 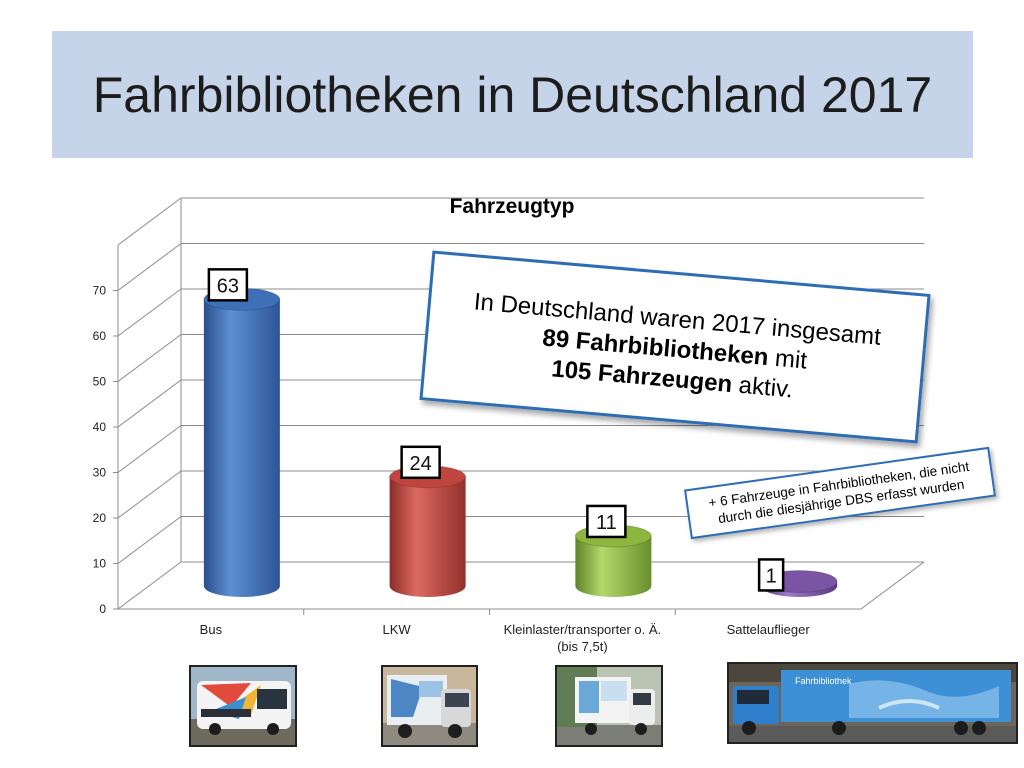 I want to click on x-category-label: (bis 7,5t), so click(x=582, y=646).